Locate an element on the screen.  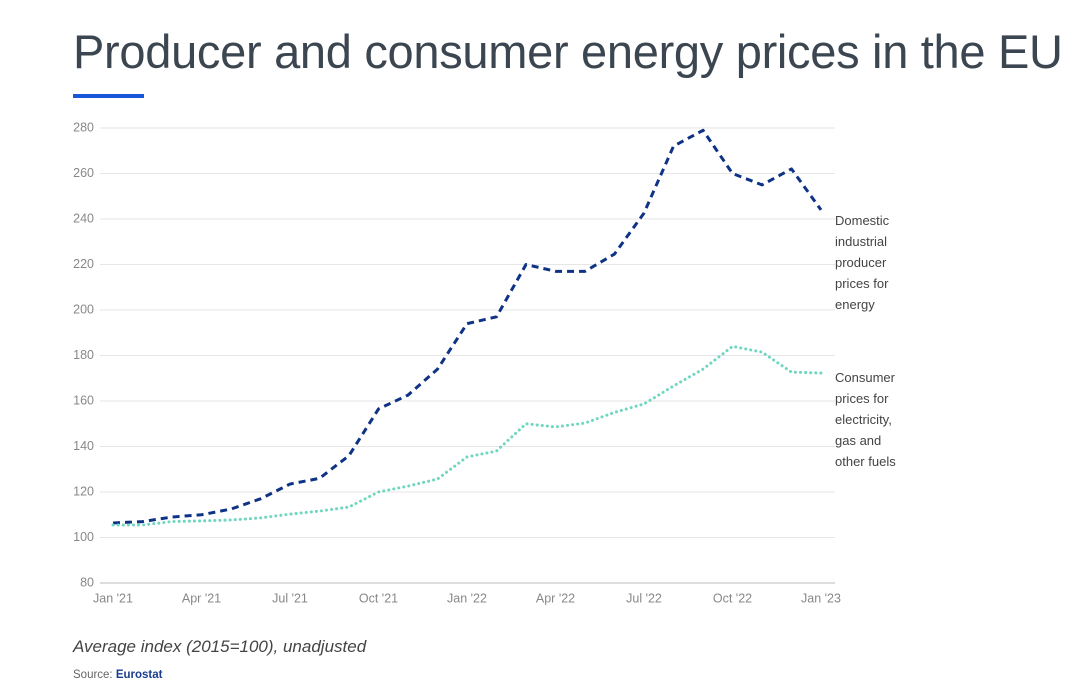
x-tick-label: Apr '22 is located at coordinates (555, 598).